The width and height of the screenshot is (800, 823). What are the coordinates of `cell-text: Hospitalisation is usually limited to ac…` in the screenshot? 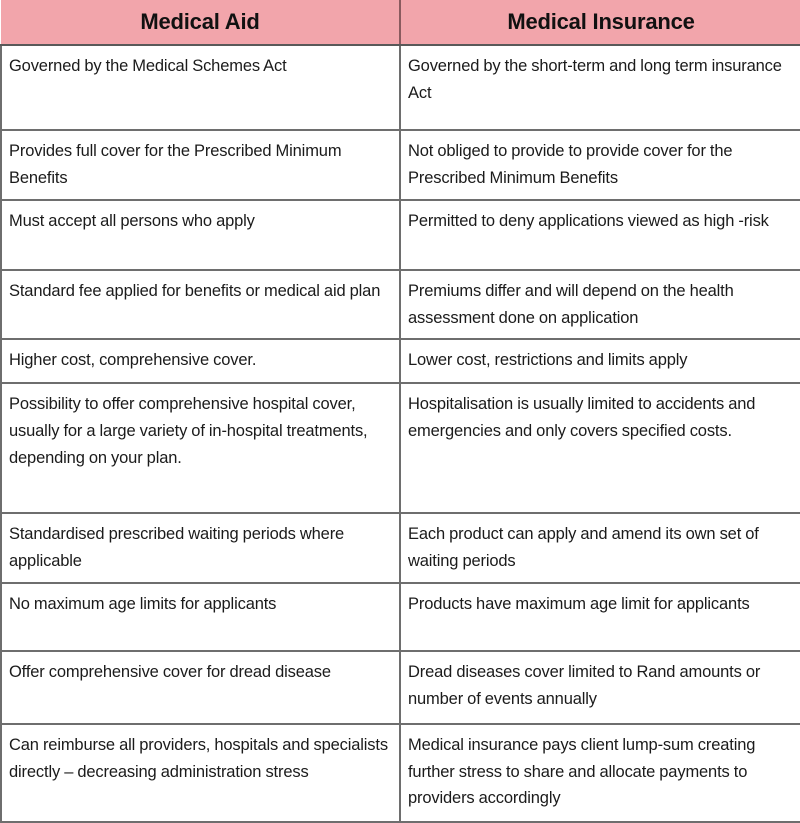 It's located at (582, 418).